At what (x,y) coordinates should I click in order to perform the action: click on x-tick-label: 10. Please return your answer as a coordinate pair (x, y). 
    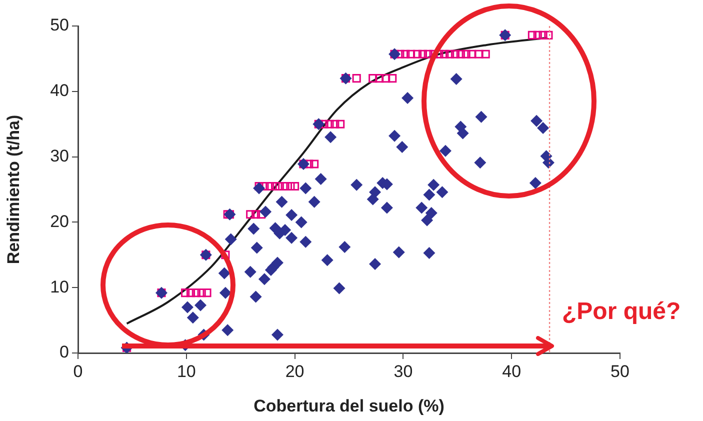
    Looking at the image, I should click on (186, 371).